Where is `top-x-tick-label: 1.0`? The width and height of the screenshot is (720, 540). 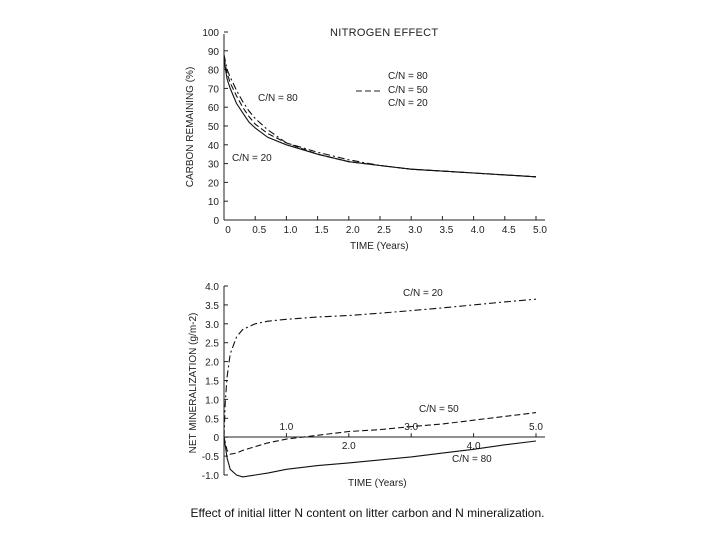 top-x-tick-label: 1.0 is located at coordinates (290, 230).